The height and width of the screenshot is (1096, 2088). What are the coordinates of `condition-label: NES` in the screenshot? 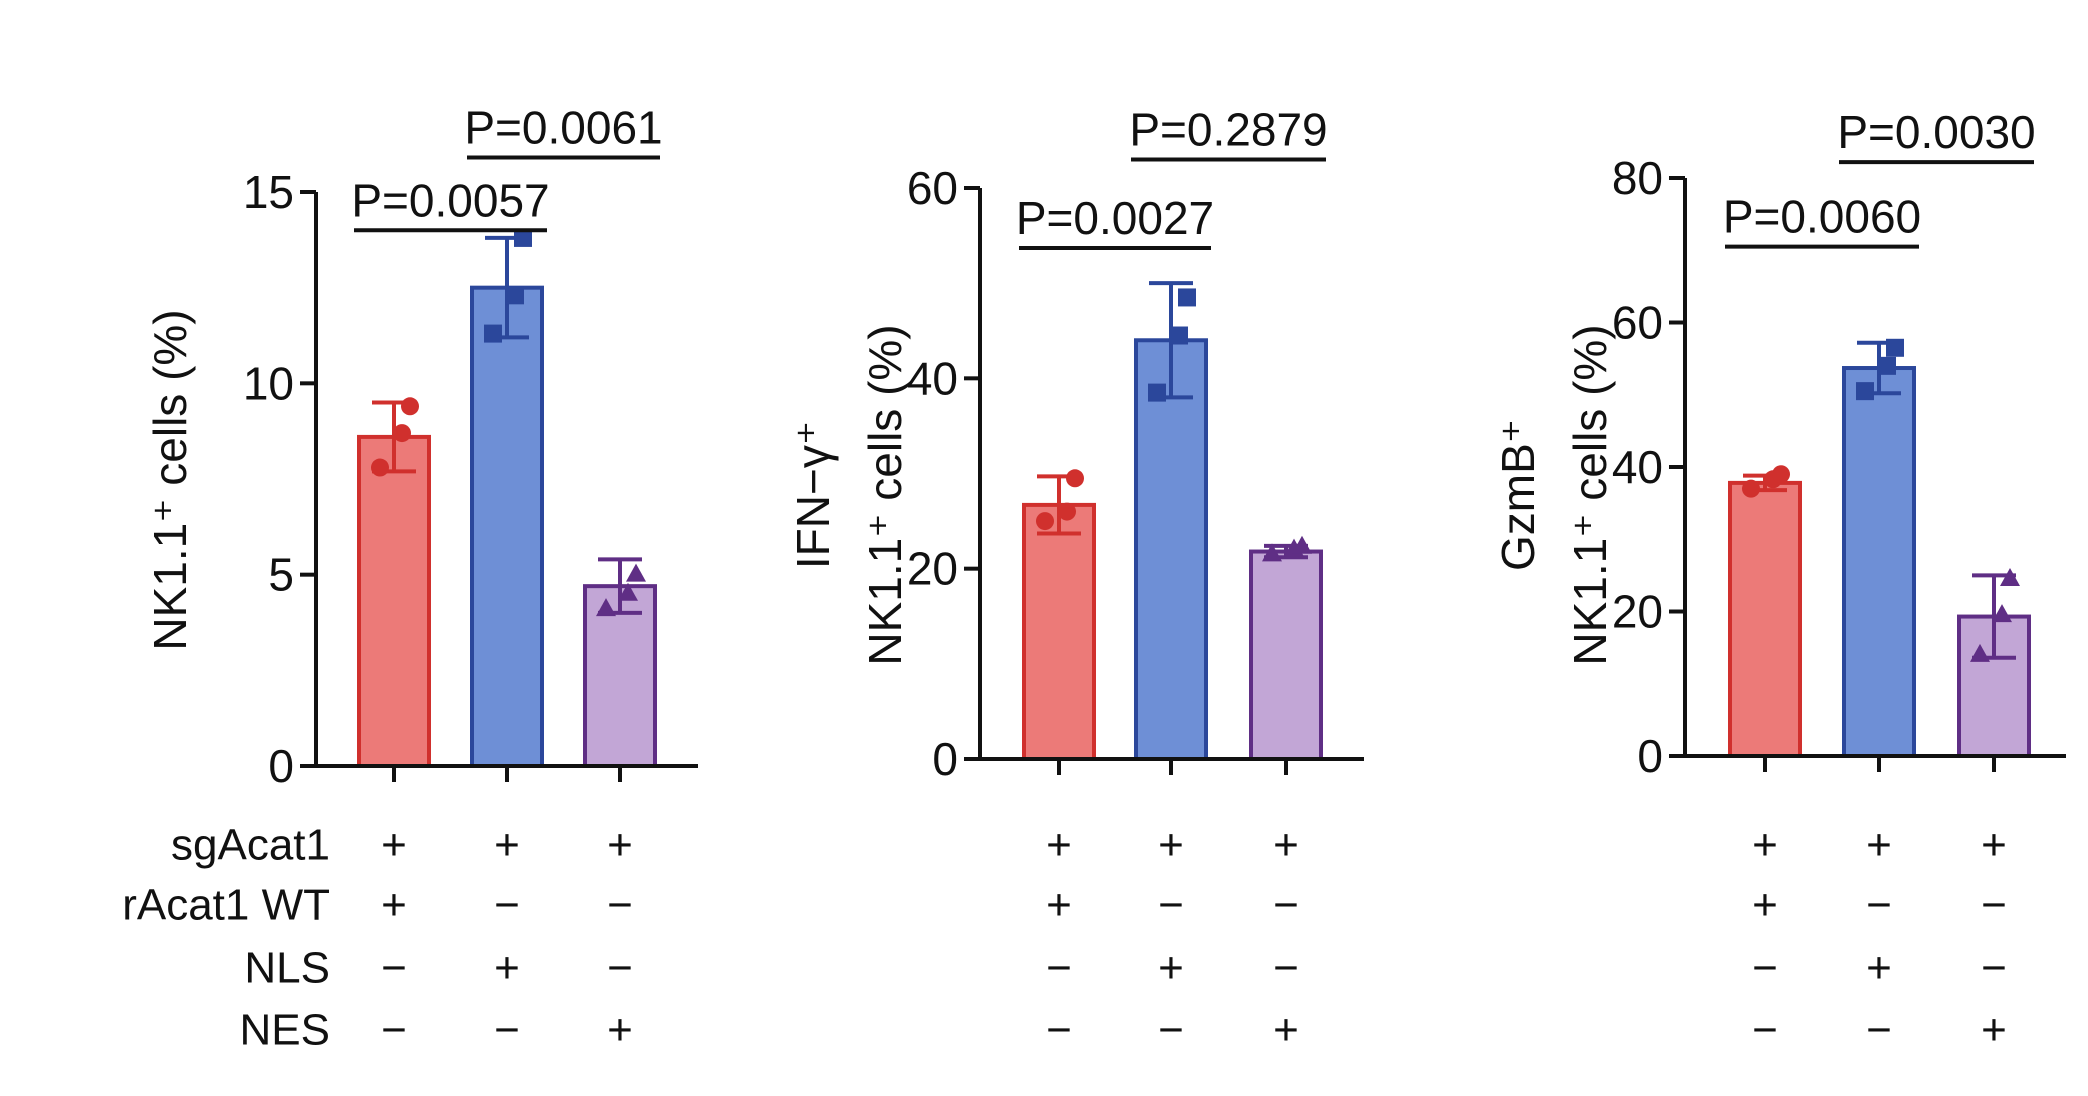 It's located at (285, 1030).